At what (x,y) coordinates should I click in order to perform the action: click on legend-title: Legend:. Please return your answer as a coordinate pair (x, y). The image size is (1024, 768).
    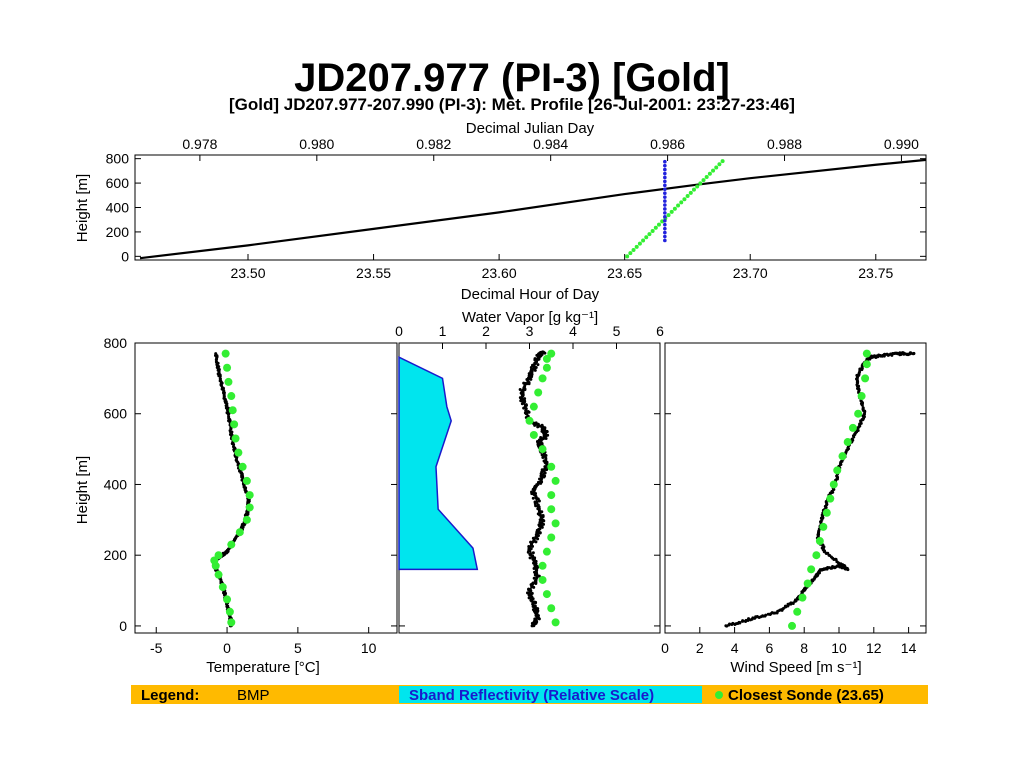
    Looking at the image, I should click on (170, 695).